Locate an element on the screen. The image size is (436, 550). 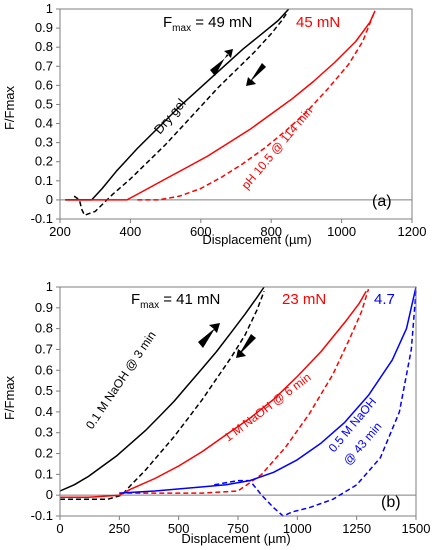
panel-b-x-tick-label: 1500 is located at coordinates (416, 528).